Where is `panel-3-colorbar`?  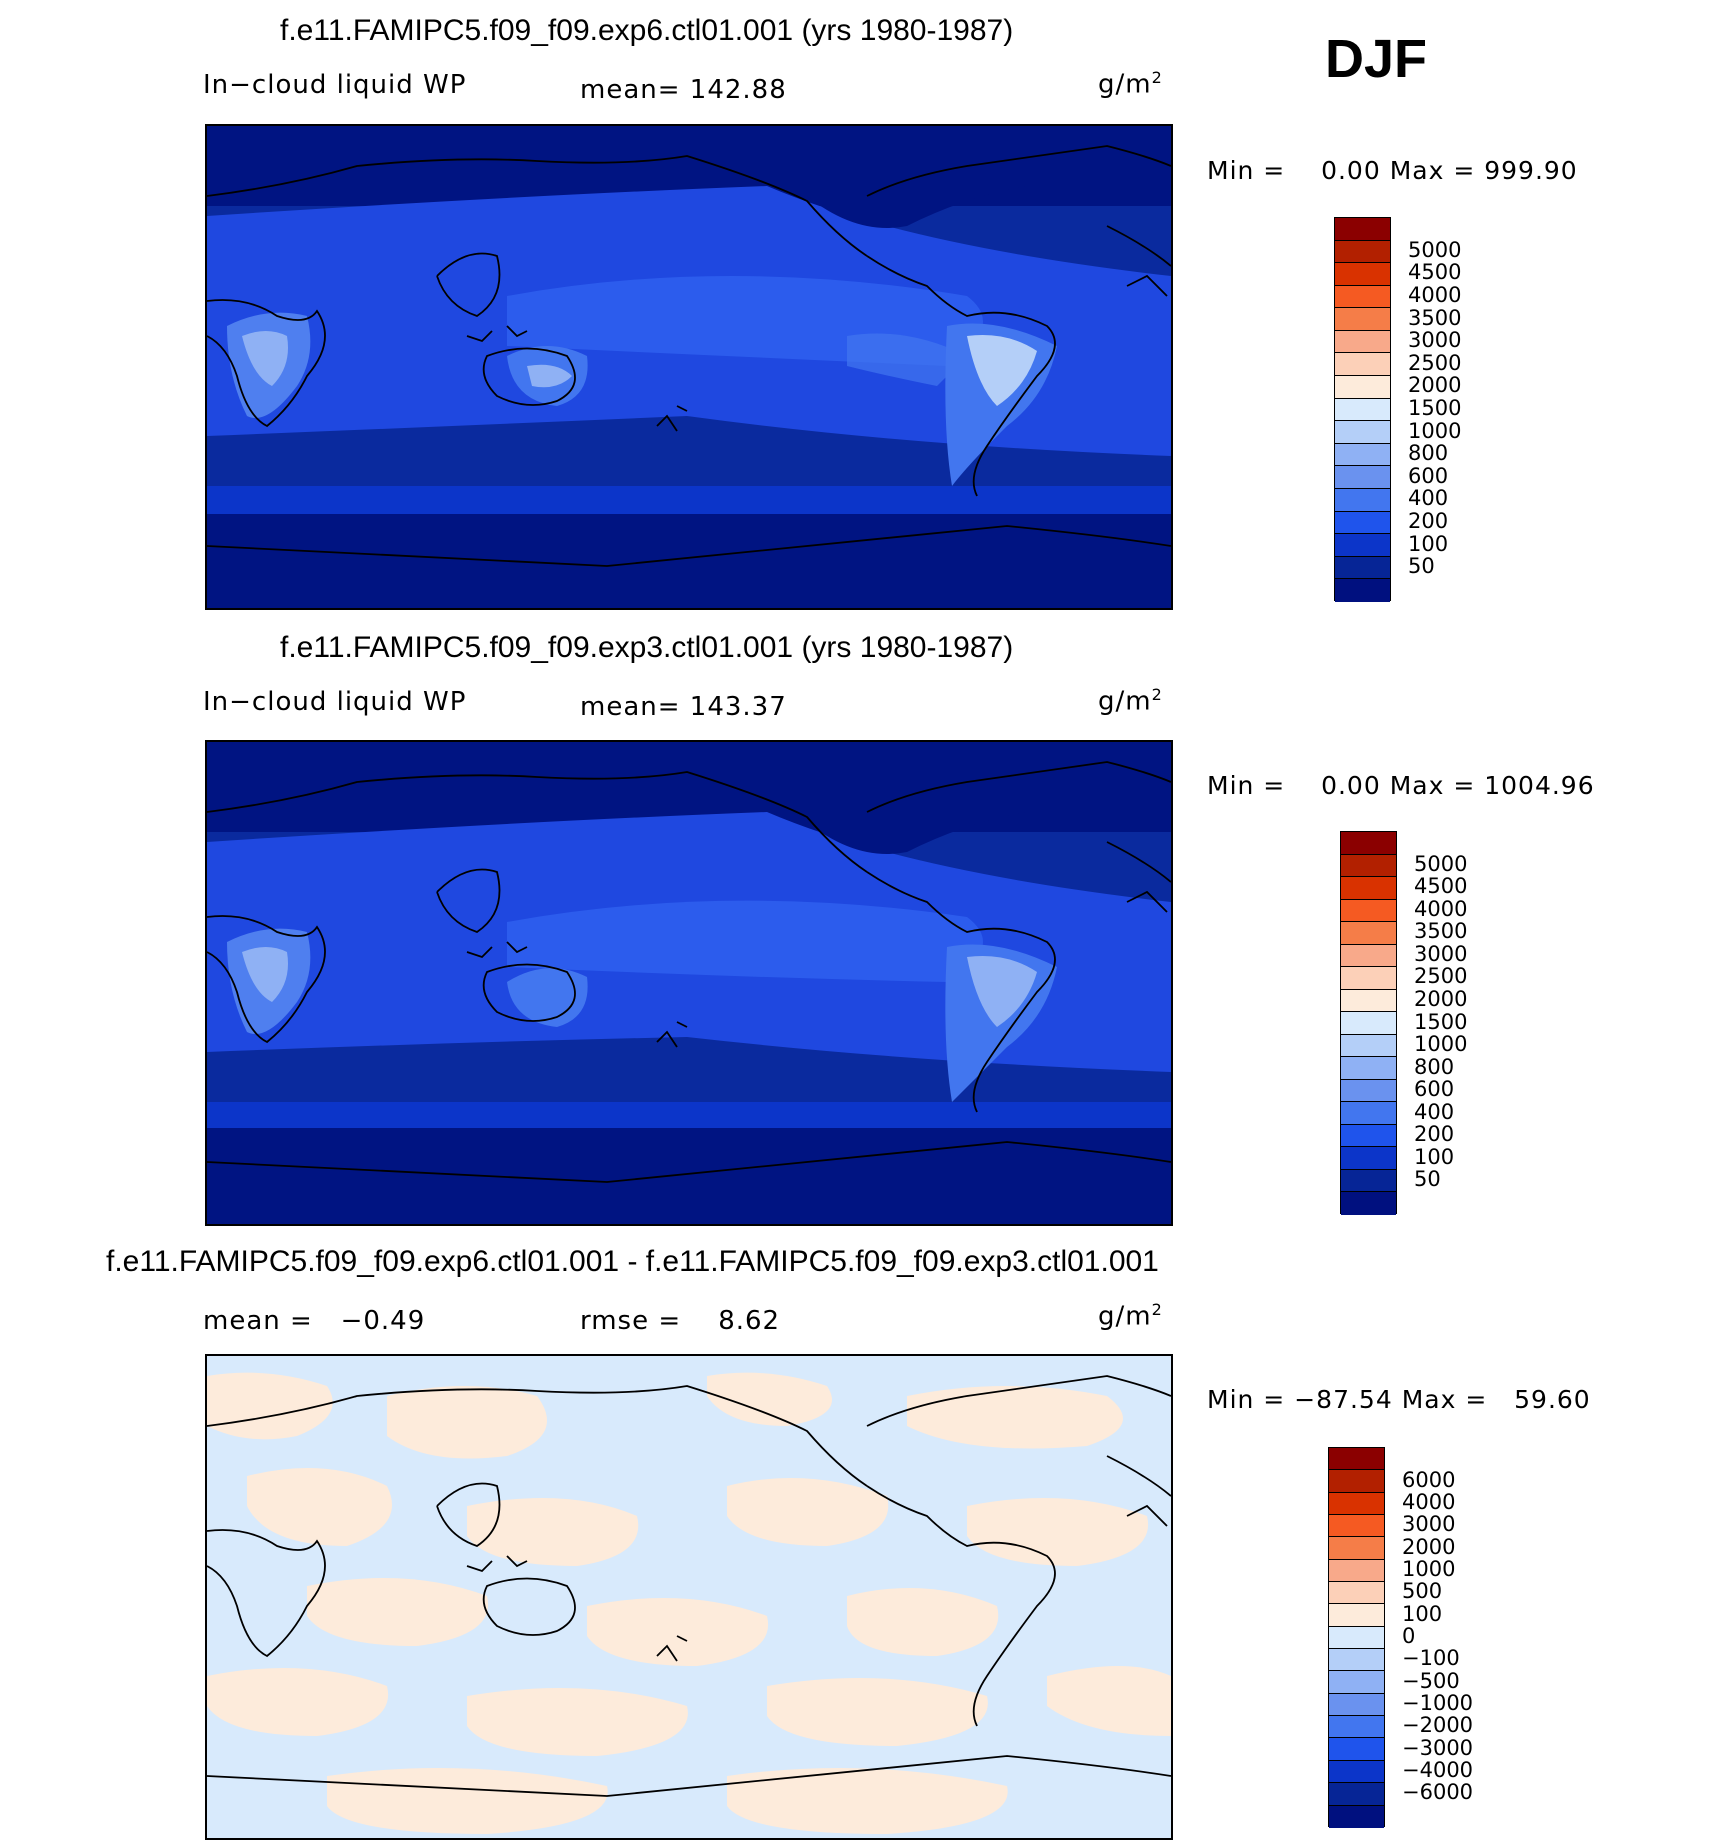 panel-3-colorbar is located at coordinates (1356, 1637).